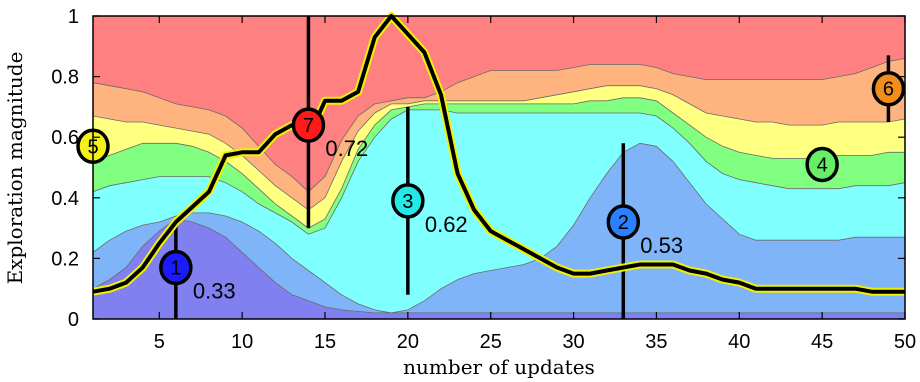  I want to click on y-axis-title: Exploration magnitude, so click(15, 168).